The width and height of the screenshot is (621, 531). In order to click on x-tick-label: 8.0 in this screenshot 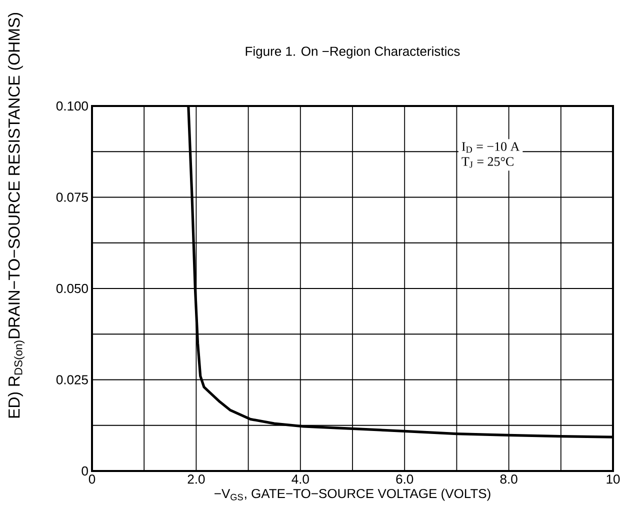, I will do `click(509, 479)`.